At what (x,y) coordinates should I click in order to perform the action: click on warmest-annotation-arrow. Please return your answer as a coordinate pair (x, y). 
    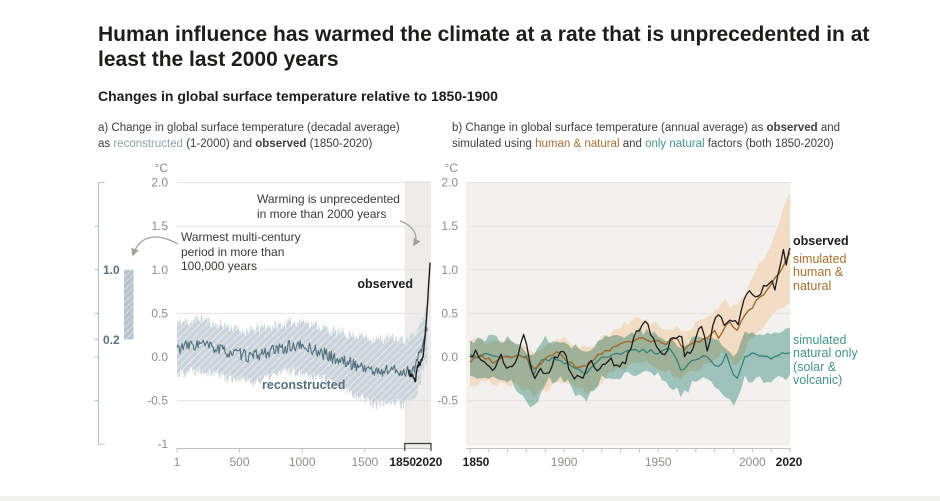
    Looking at the image, I should click on (155, 246).